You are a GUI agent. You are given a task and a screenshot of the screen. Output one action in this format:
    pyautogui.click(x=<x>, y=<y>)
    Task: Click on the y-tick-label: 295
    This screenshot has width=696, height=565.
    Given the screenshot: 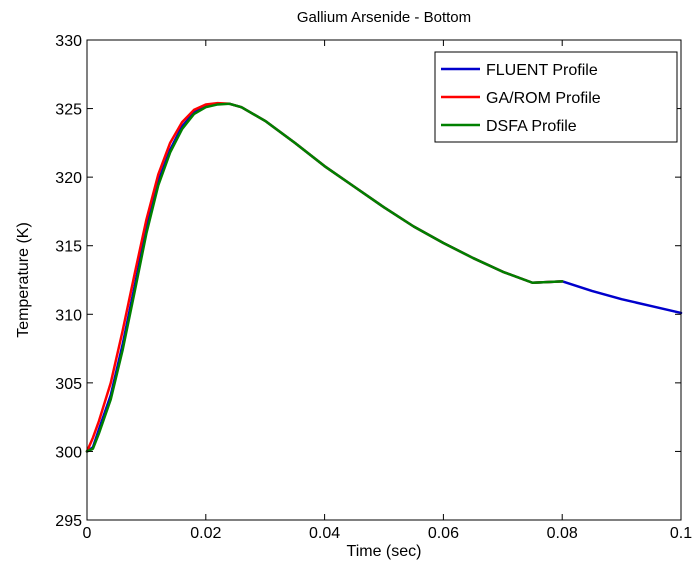 What is the action you would take?
    pyautogui.click(x=68, y=521)
    